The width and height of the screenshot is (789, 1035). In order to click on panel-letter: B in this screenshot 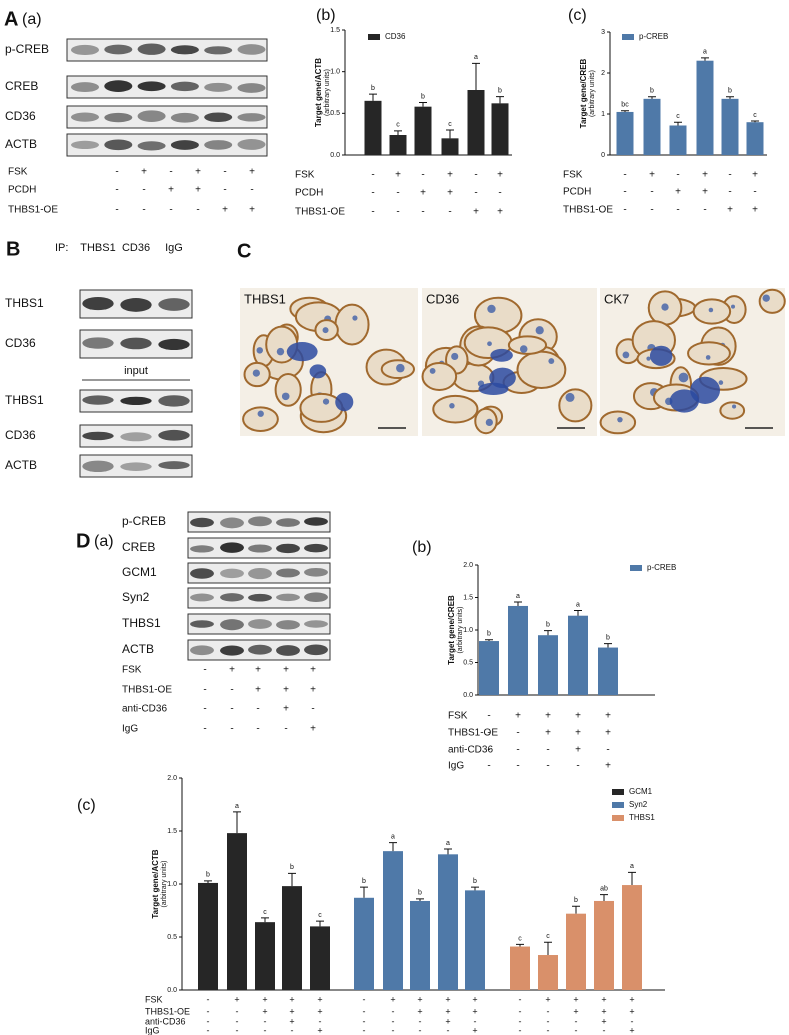, I will do `click(13, 249)`.